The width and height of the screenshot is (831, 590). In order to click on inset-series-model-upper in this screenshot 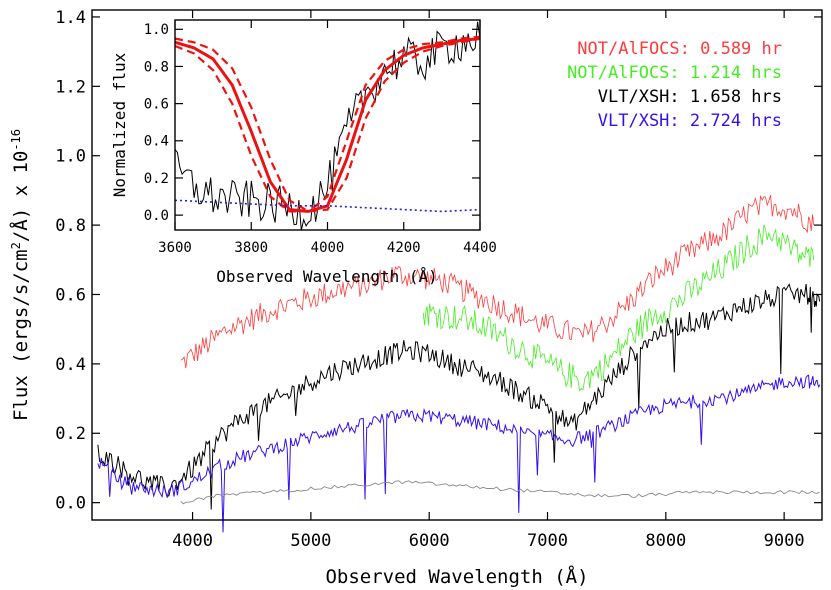, I will do `click(327, 125)`.